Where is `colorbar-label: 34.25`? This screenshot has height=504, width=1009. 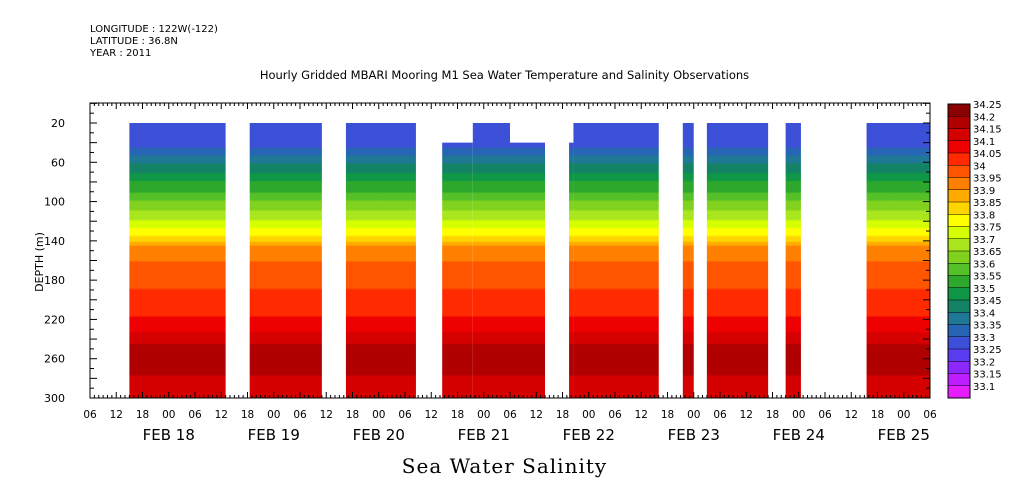 colorbar-label: 34.25 is located at coordinates (987, 105).